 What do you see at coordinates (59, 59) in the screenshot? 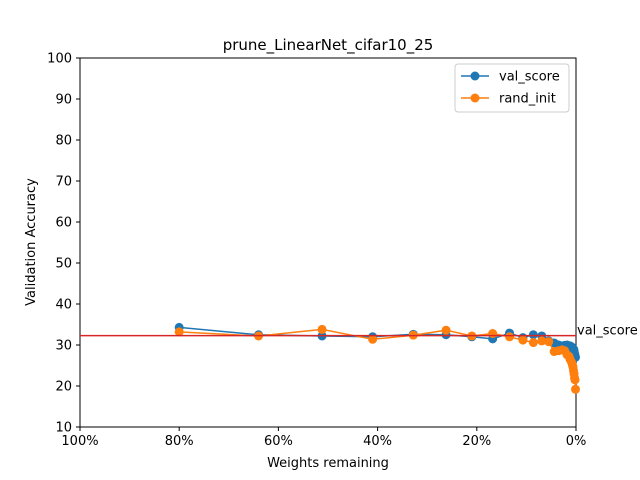
I see `y-tick-label: 100` at bounding box center [59, 59].